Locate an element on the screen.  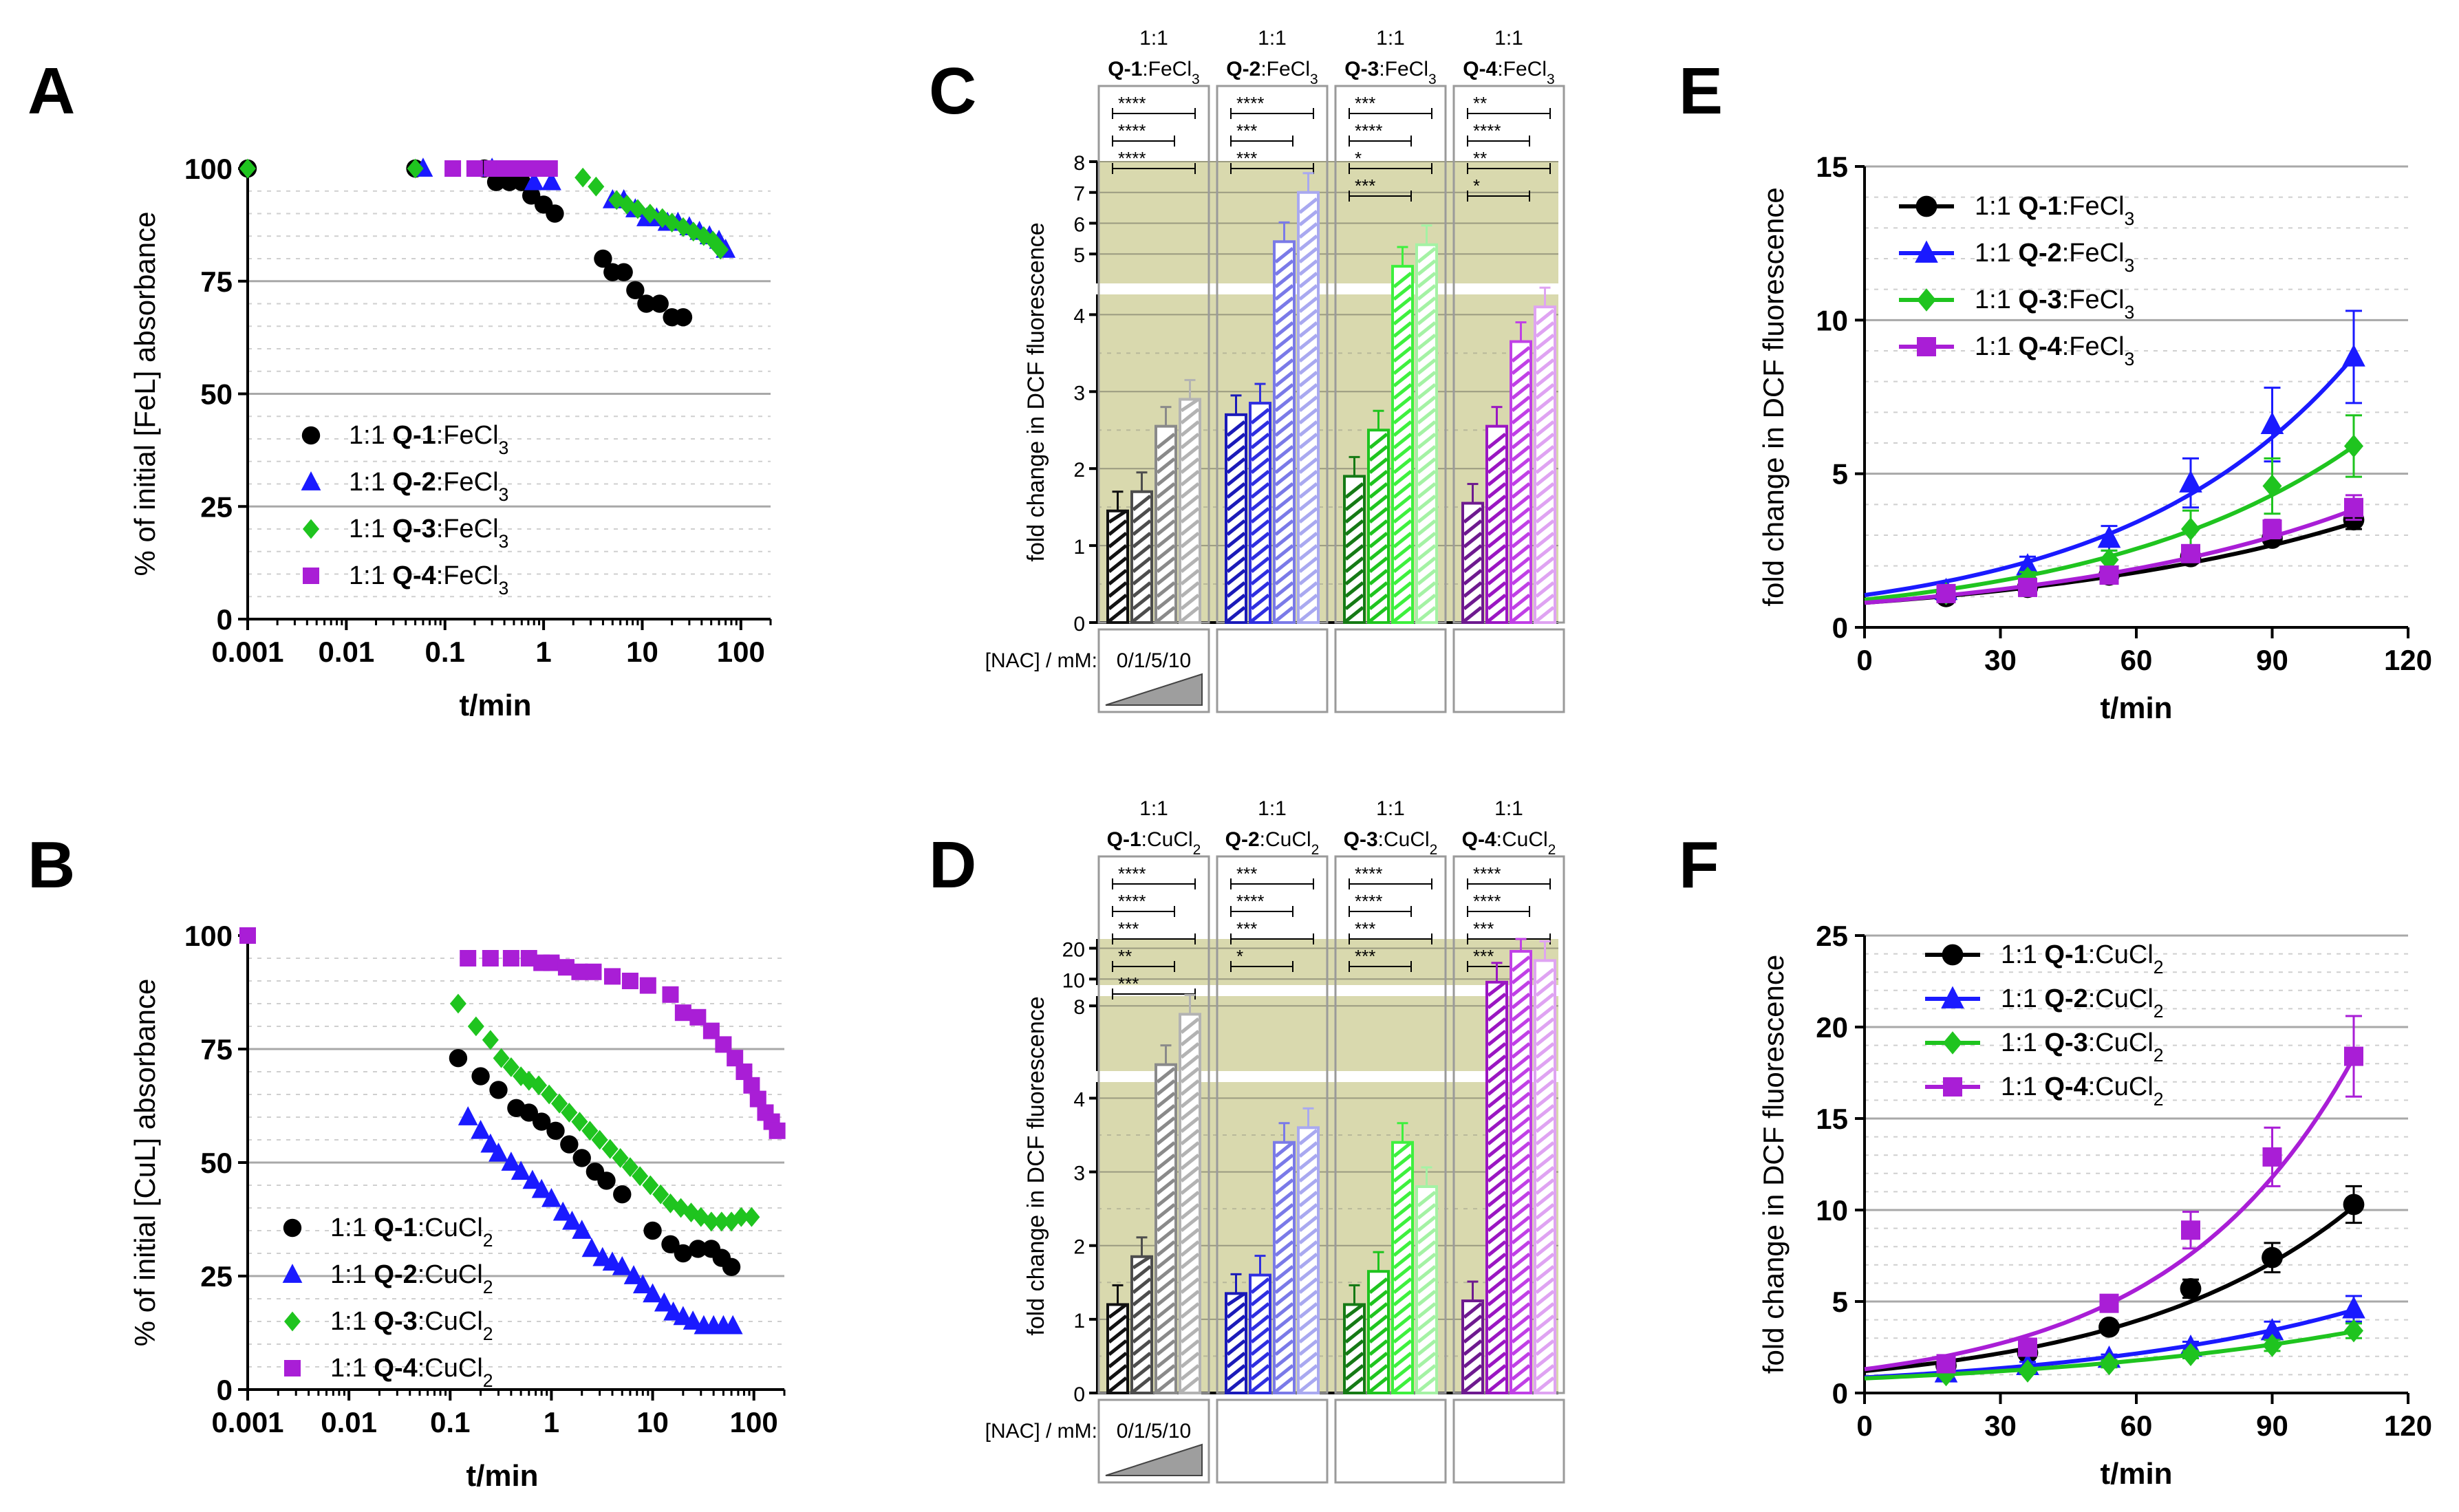
y-tick-label: 1 is located at coordinates (1079, 547).